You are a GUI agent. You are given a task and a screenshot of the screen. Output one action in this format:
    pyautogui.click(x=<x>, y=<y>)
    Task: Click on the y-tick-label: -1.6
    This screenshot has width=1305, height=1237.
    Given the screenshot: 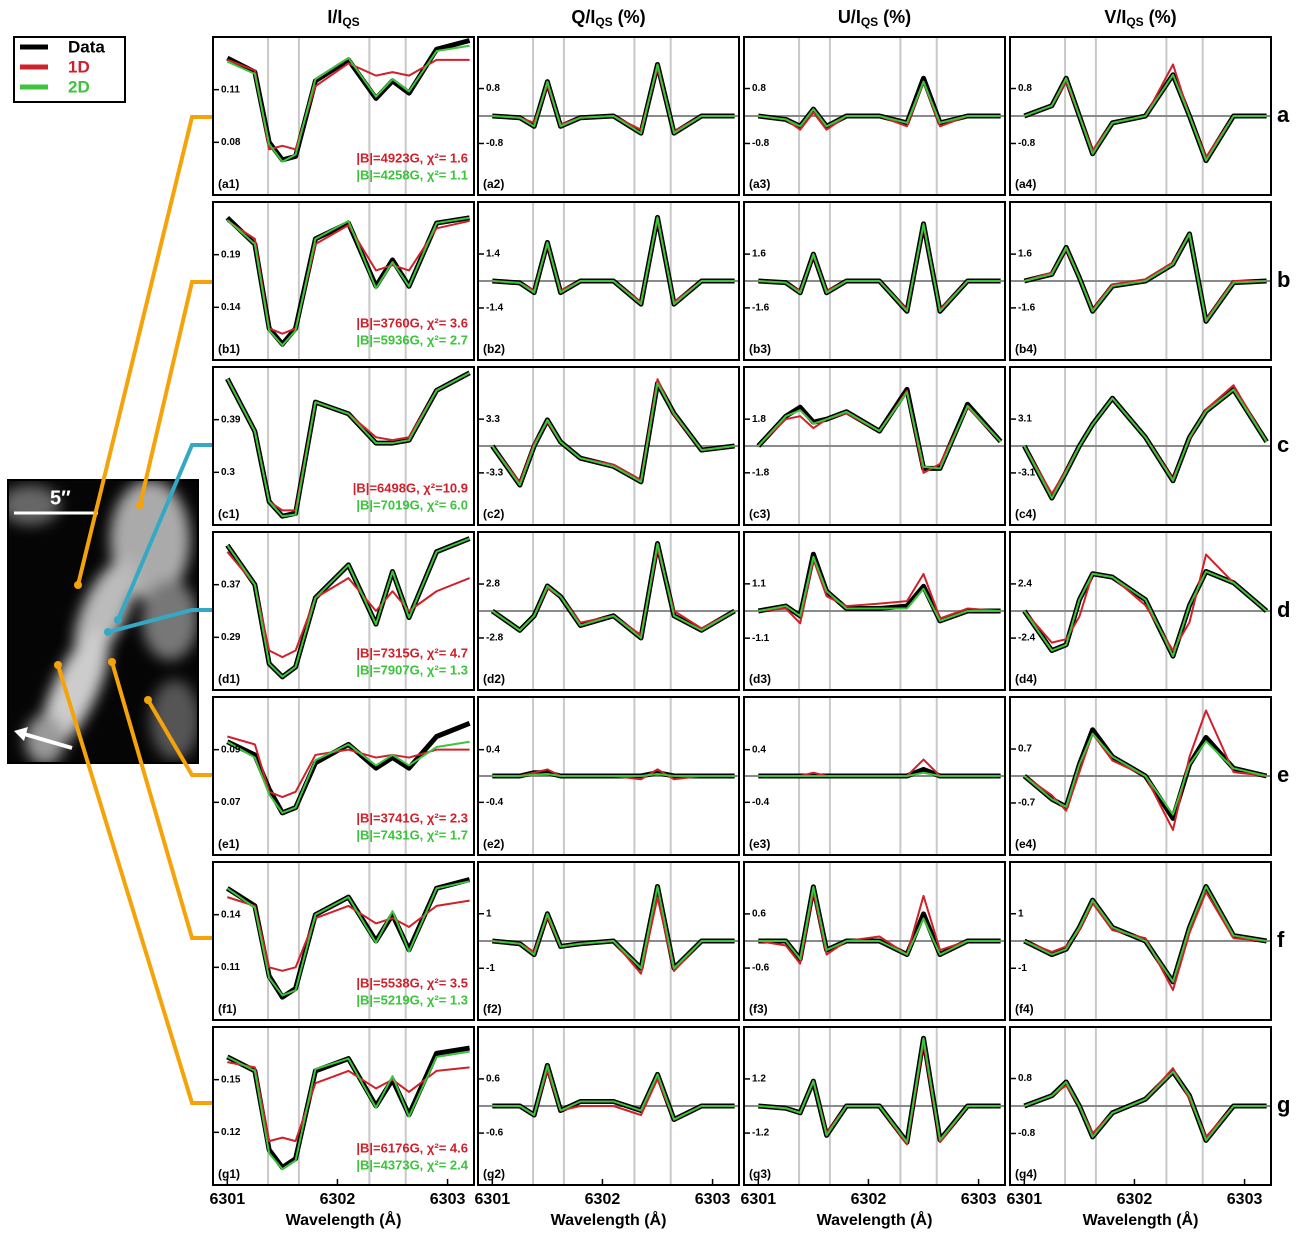 What is the action you would take?
    pyautogui.click(x=761, y=308)
    